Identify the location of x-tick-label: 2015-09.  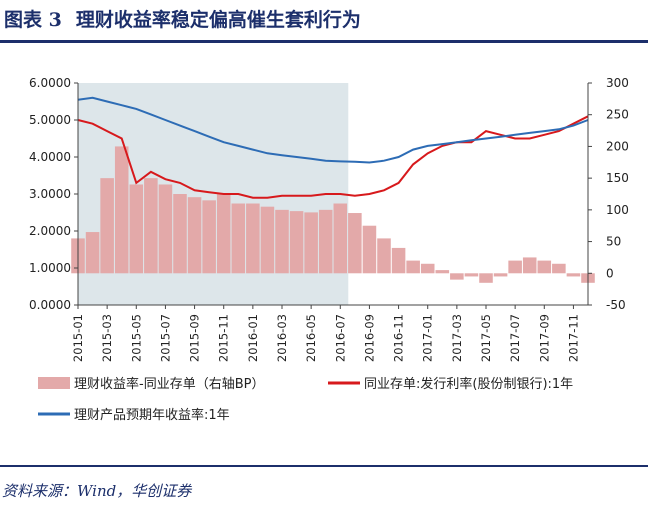
(195, 338).